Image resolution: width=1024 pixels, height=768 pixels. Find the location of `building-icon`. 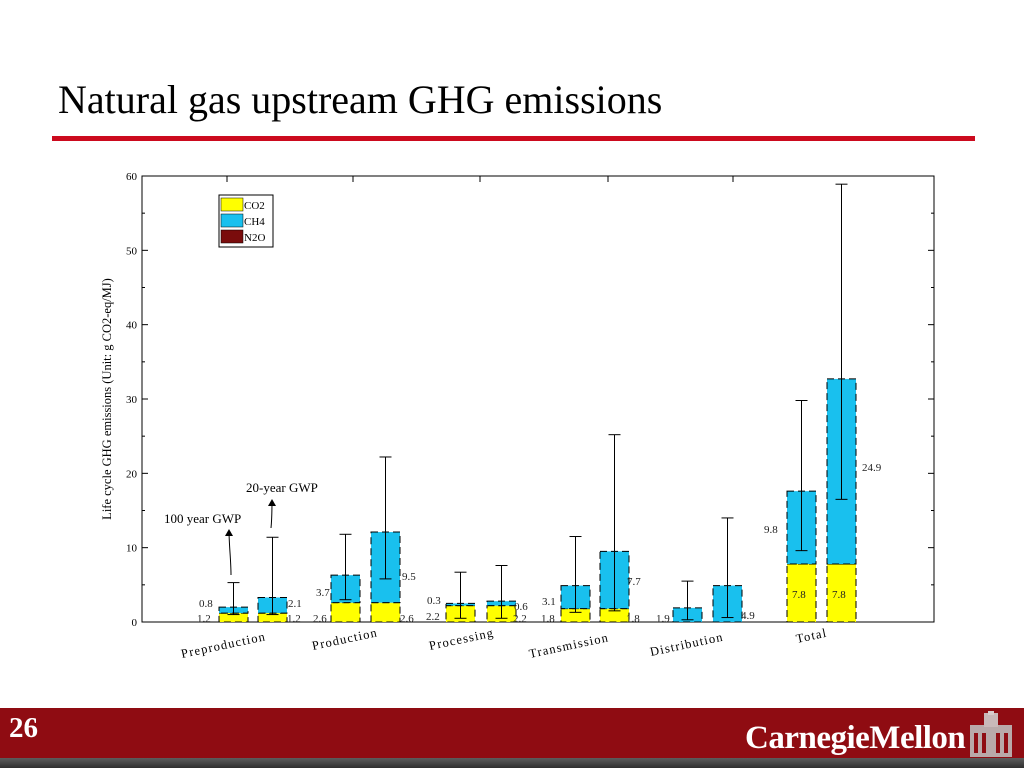

building-icon is located at coordinates (991, 734).